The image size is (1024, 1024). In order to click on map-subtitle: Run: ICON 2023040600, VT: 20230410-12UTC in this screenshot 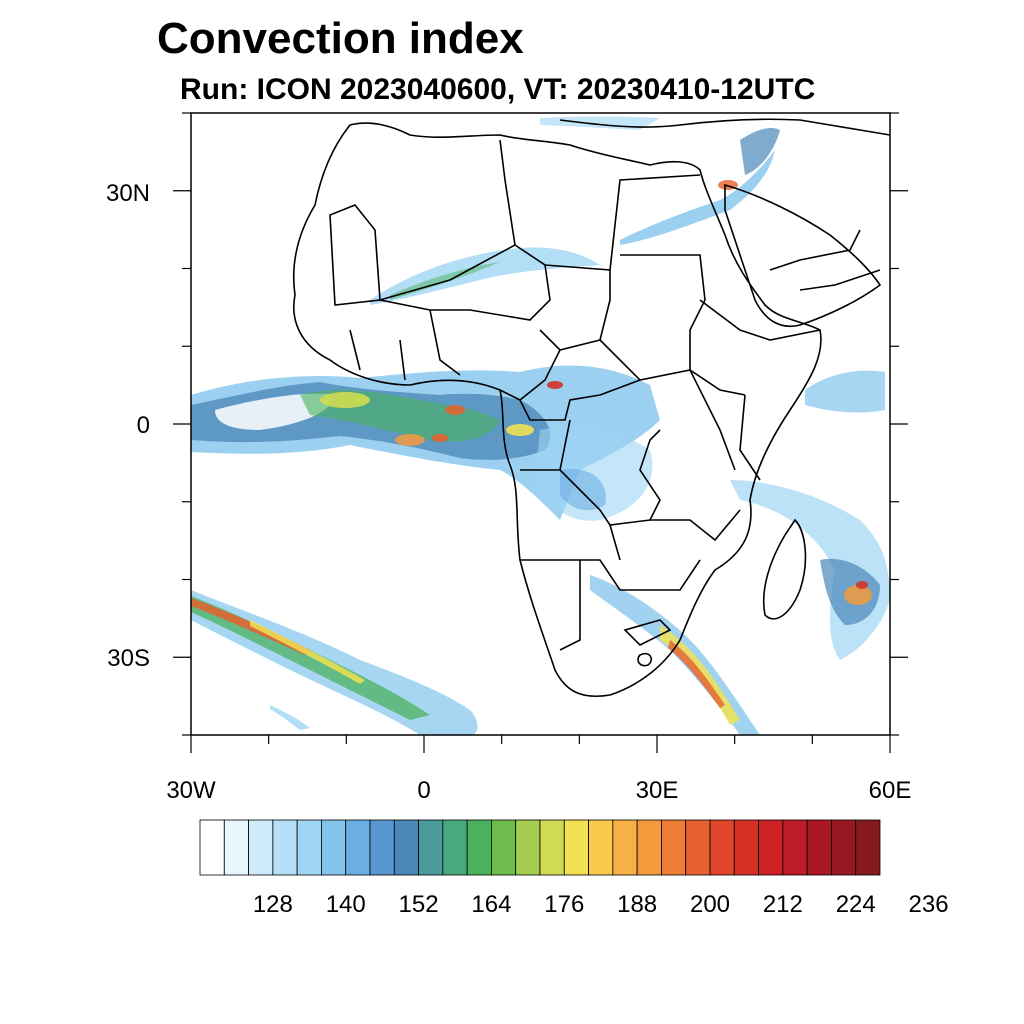, I will do `click(498, 89)`.